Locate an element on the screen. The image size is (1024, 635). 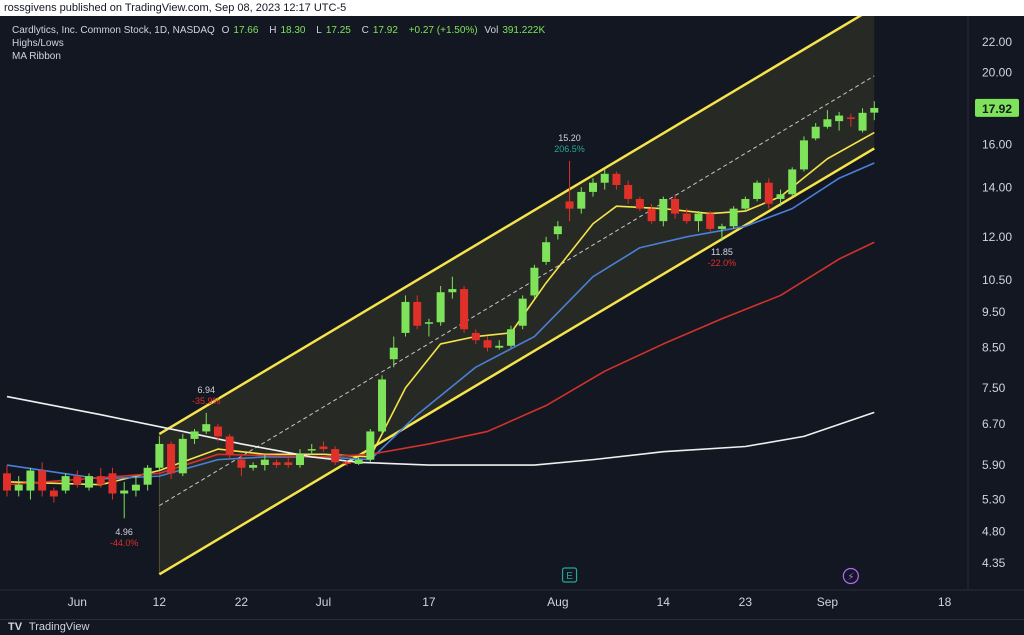
annotation-percent: -35.9% is located at coordinates (206, 401).